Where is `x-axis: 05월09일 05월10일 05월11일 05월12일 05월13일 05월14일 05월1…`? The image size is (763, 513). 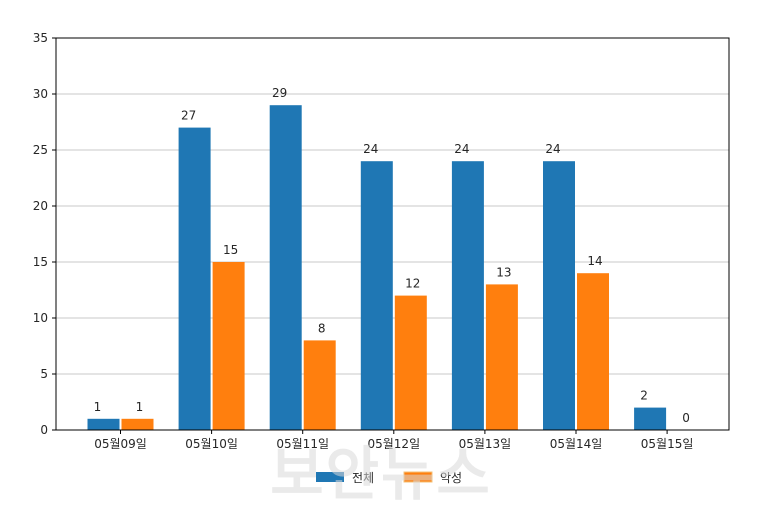
x-axis: 05월09일 05월10일 05월11일 05월12일 05월13일 05월14일 05월1… is located at coordinates (393, 440).